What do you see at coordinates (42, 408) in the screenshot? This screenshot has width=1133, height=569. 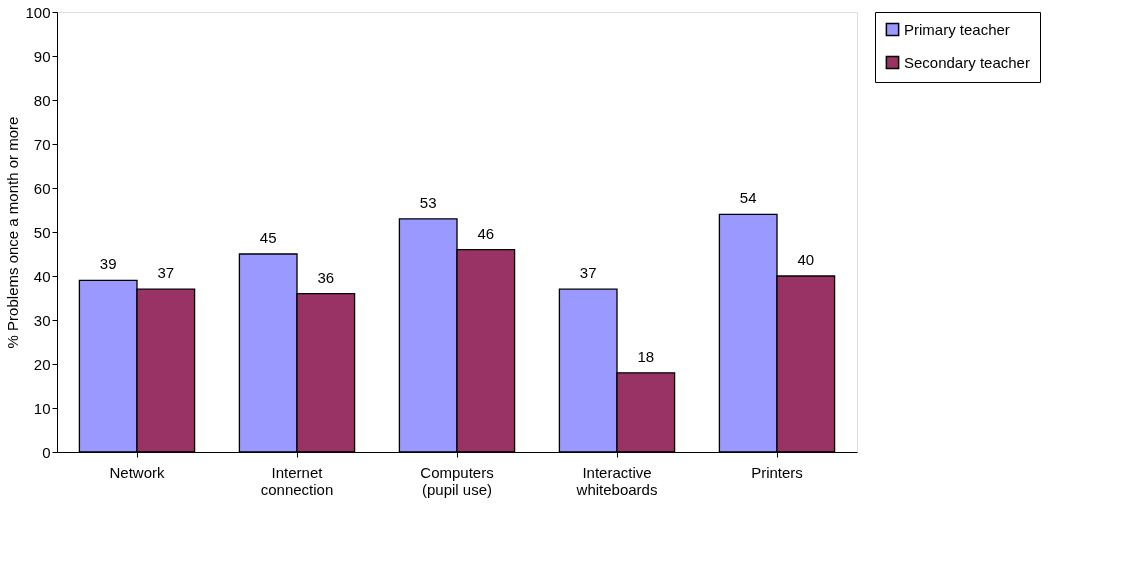 I see `y-tick-label: 10` at bounding box center [42, 408].